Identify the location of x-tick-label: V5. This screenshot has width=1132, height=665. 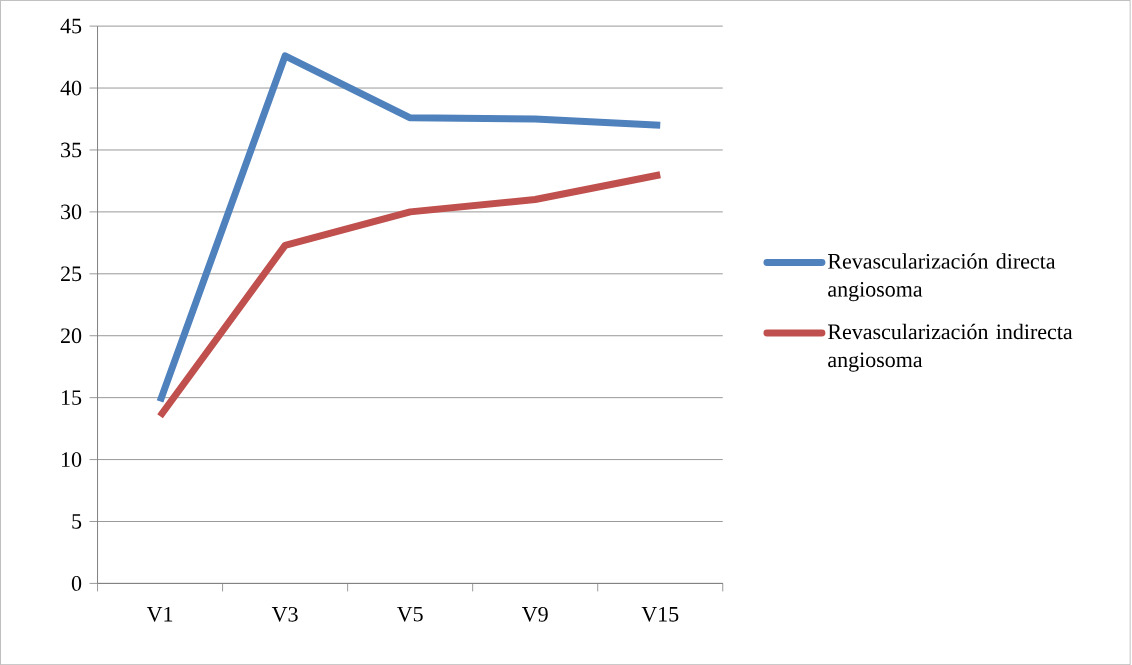
(409, 614).